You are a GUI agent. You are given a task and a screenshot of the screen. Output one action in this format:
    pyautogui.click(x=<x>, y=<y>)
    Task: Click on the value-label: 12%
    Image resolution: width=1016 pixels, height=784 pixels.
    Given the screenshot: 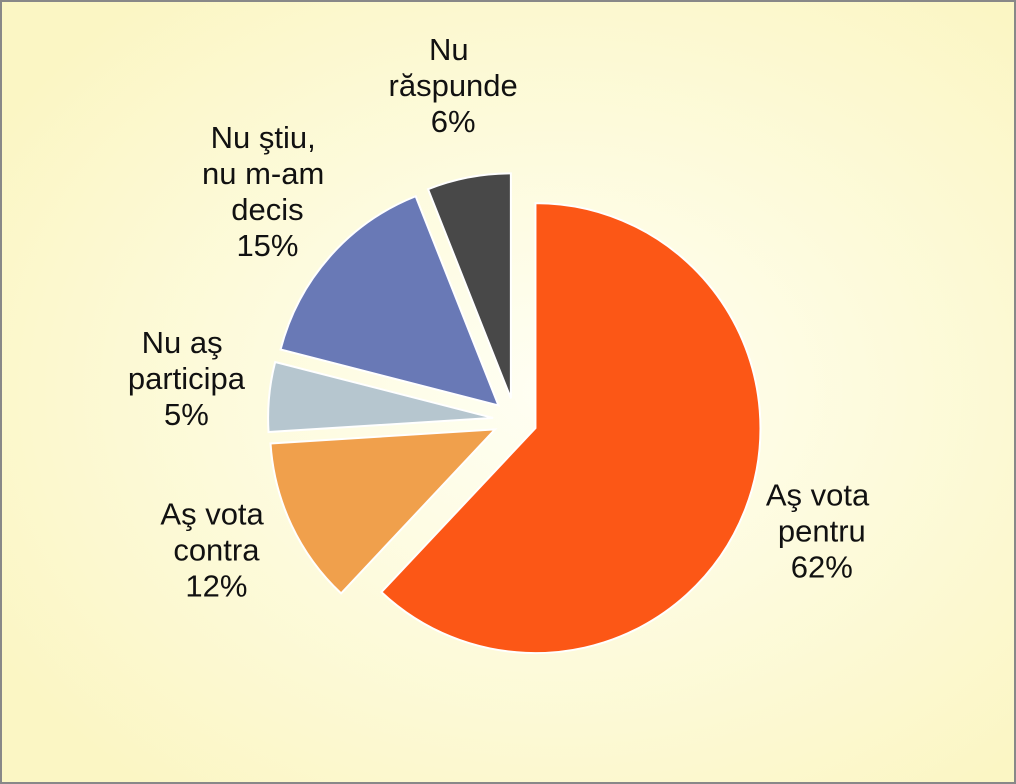 What is the action you would take?
    pyautogui.click(x=216, y=586)
    